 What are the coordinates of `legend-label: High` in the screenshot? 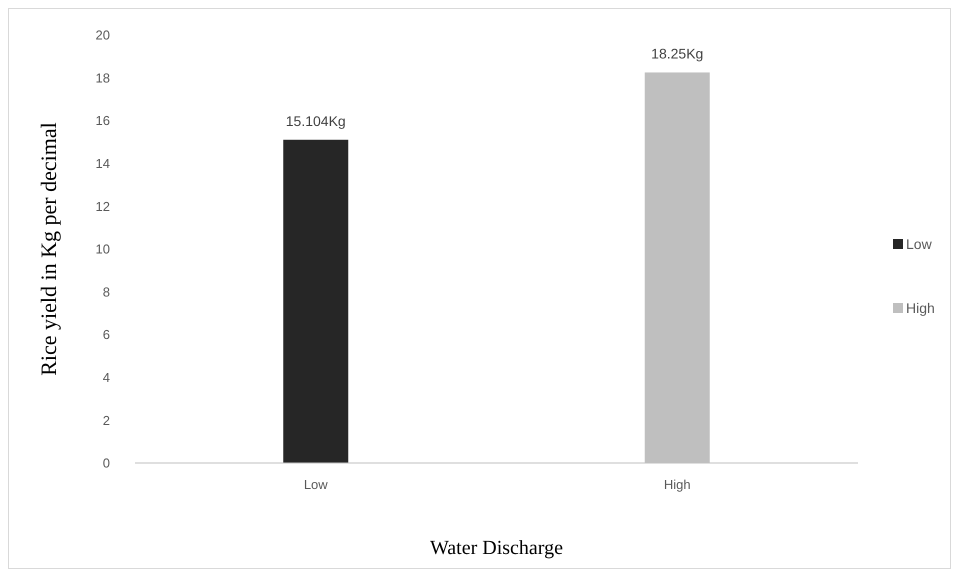 It's located at (920, 308).